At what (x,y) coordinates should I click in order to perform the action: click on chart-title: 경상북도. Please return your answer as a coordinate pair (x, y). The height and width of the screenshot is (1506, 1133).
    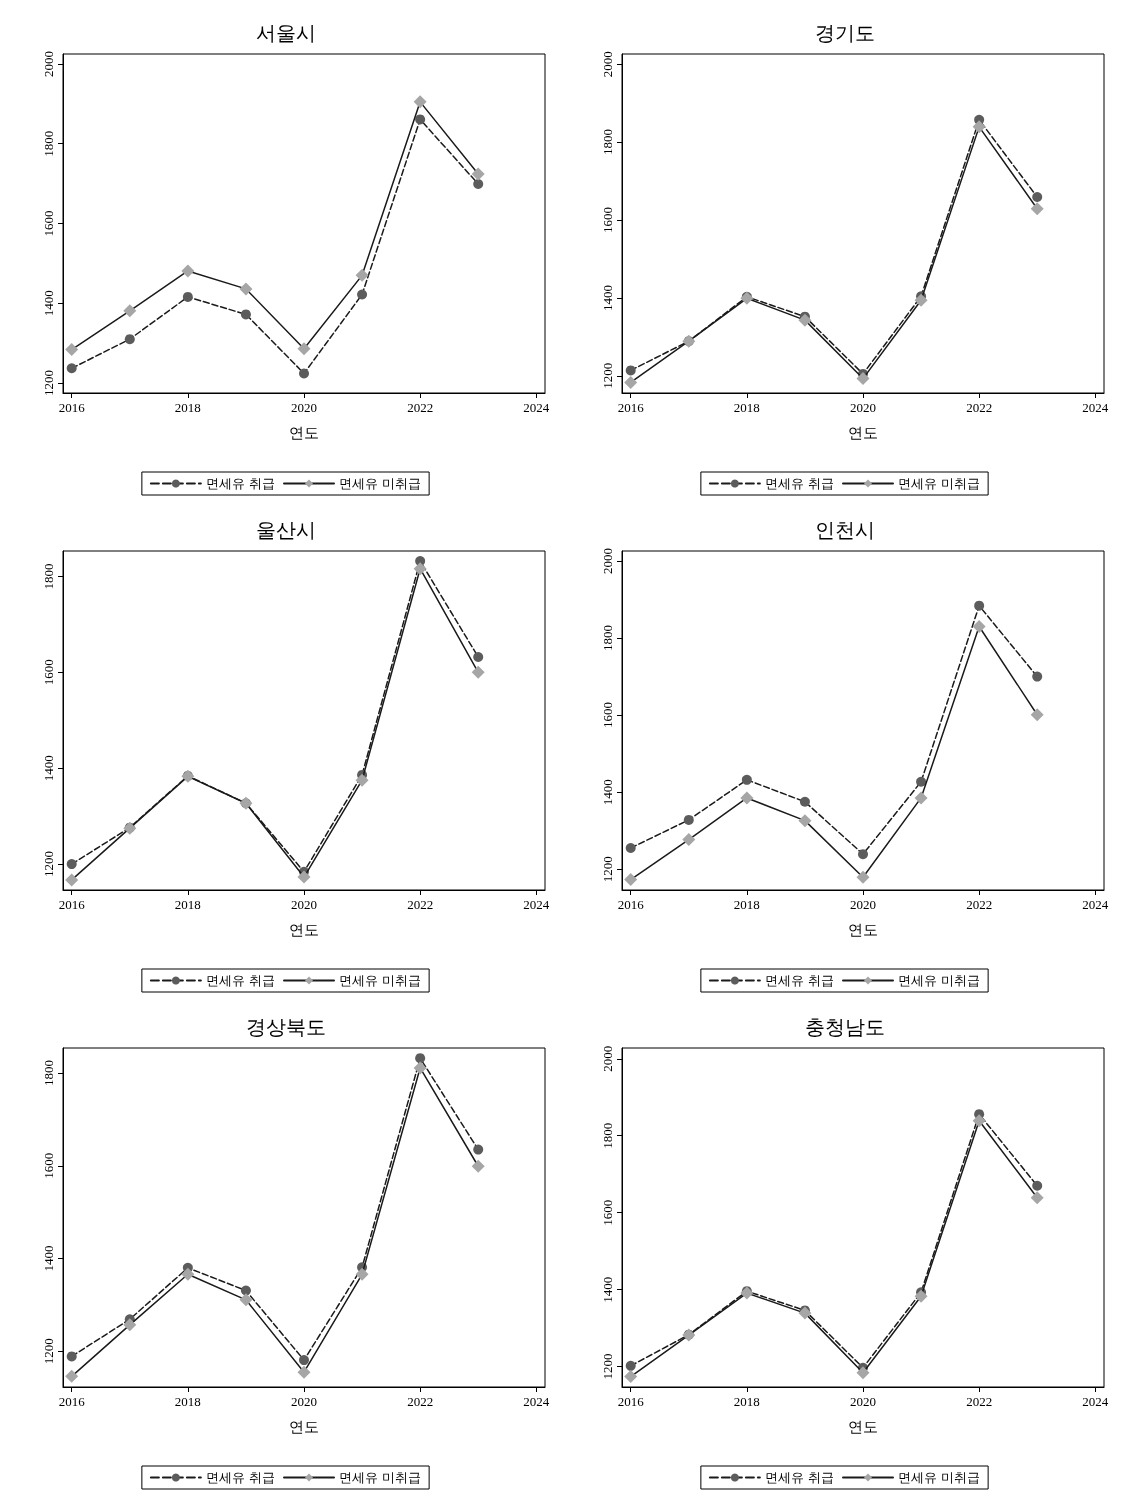
    Looking at the image, I should click on (285, 1027).